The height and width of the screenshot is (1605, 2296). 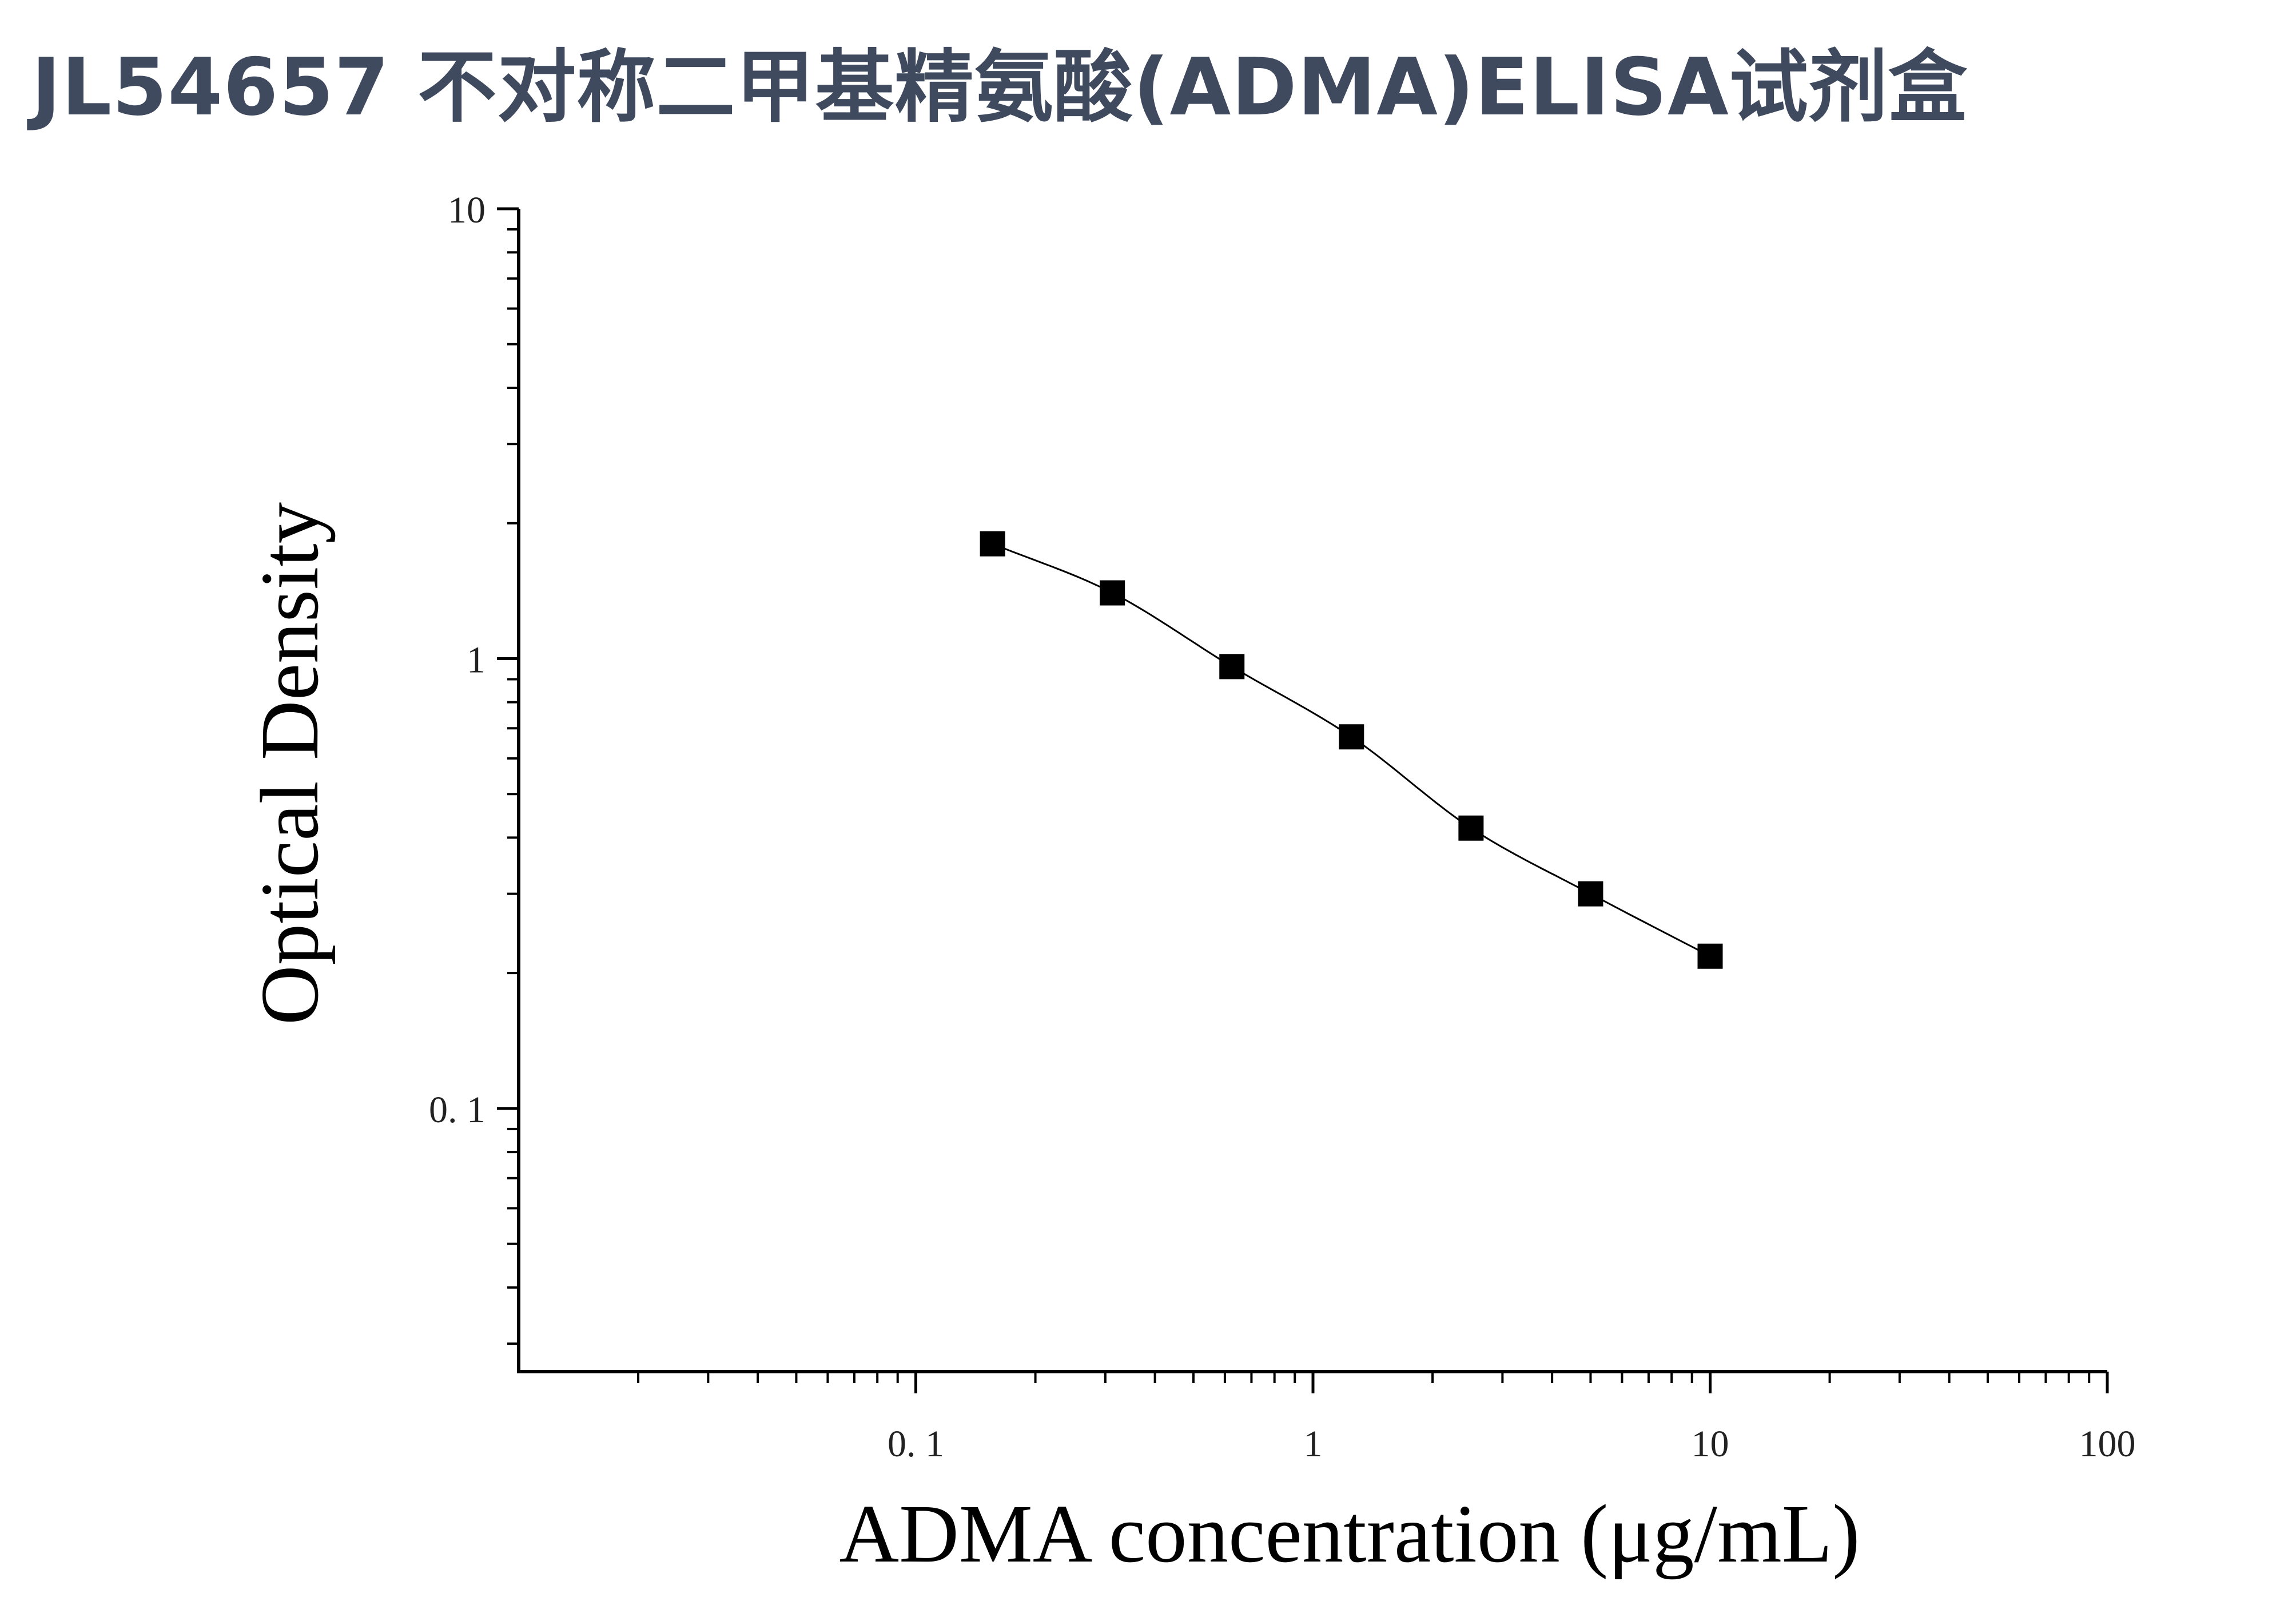 I want to click on x-tick-label: 0. 1, so click(x=916, y=1444).